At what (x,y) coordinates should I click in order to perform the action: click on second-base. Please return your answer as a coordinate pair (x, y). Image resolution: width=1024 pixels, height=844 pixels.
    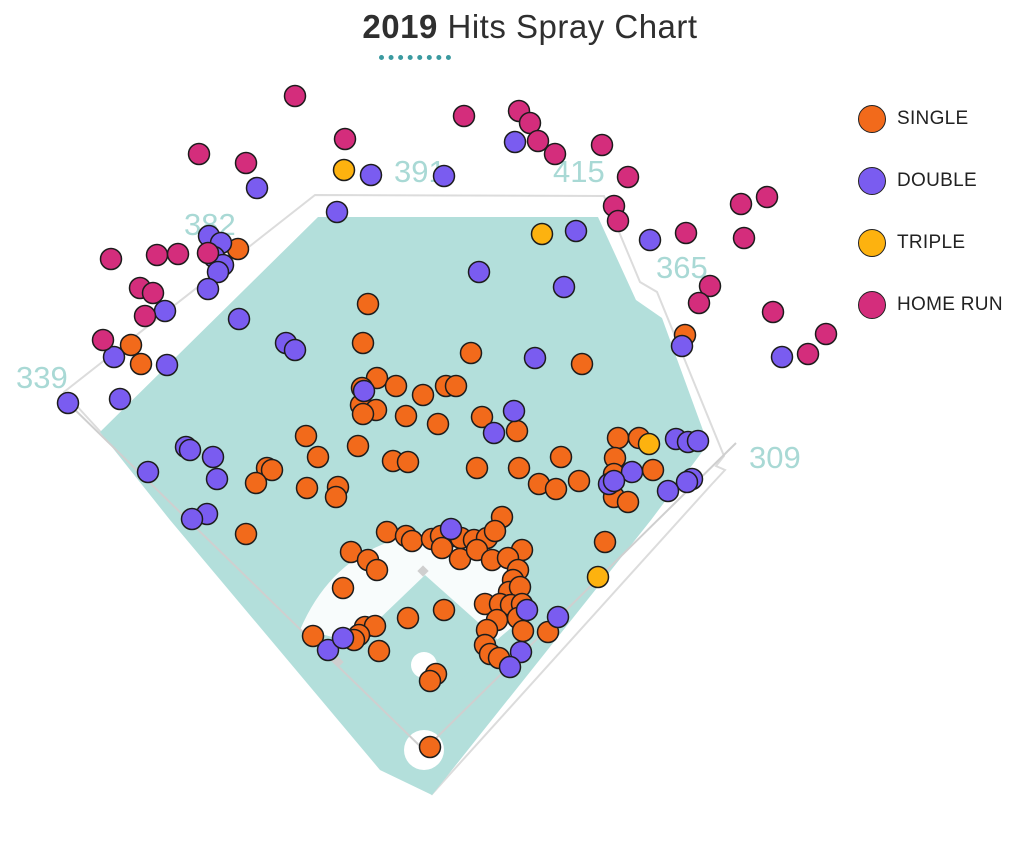
    Looking at the image, I should click on (423, 571).